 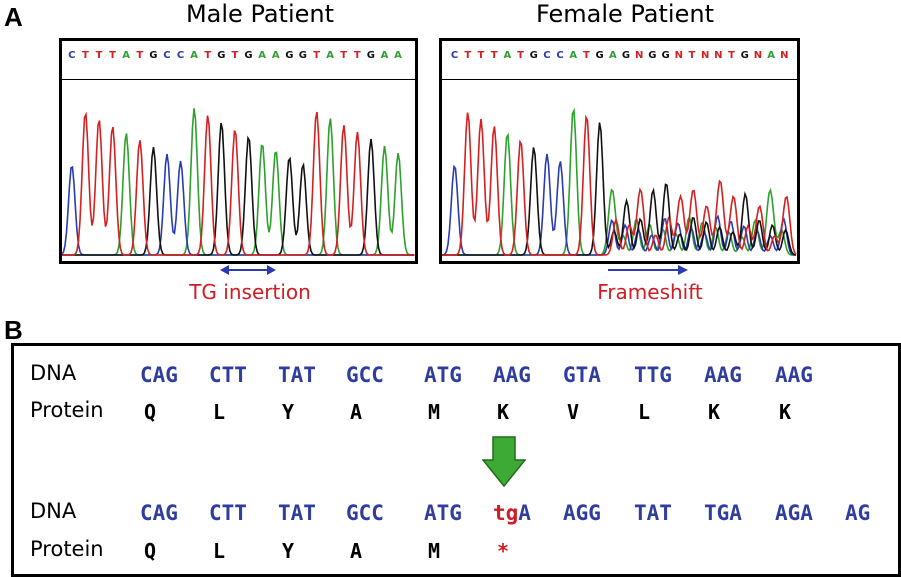 I want to click on mut-codon-8: TGA, so click(x=723, y=513).